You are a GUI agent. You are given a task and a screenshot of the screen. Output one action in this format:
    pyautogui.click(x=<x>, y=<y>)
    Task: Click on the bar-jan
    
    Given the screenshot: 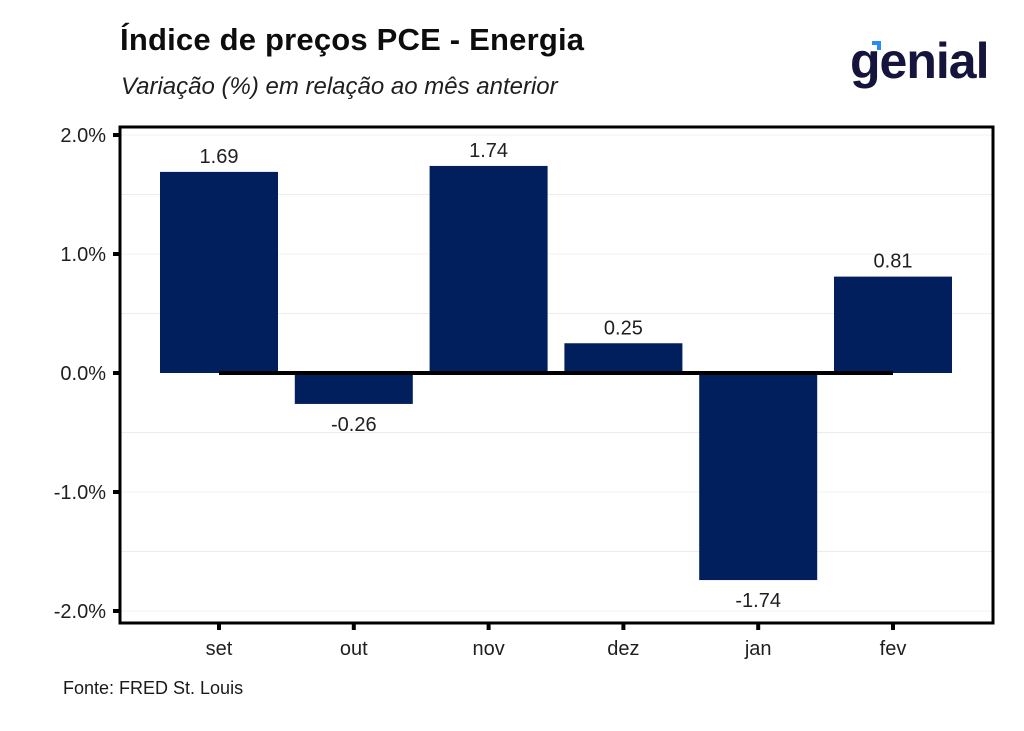 What is the action you would take?
    pyautogui.click(x=758, y=477)
    